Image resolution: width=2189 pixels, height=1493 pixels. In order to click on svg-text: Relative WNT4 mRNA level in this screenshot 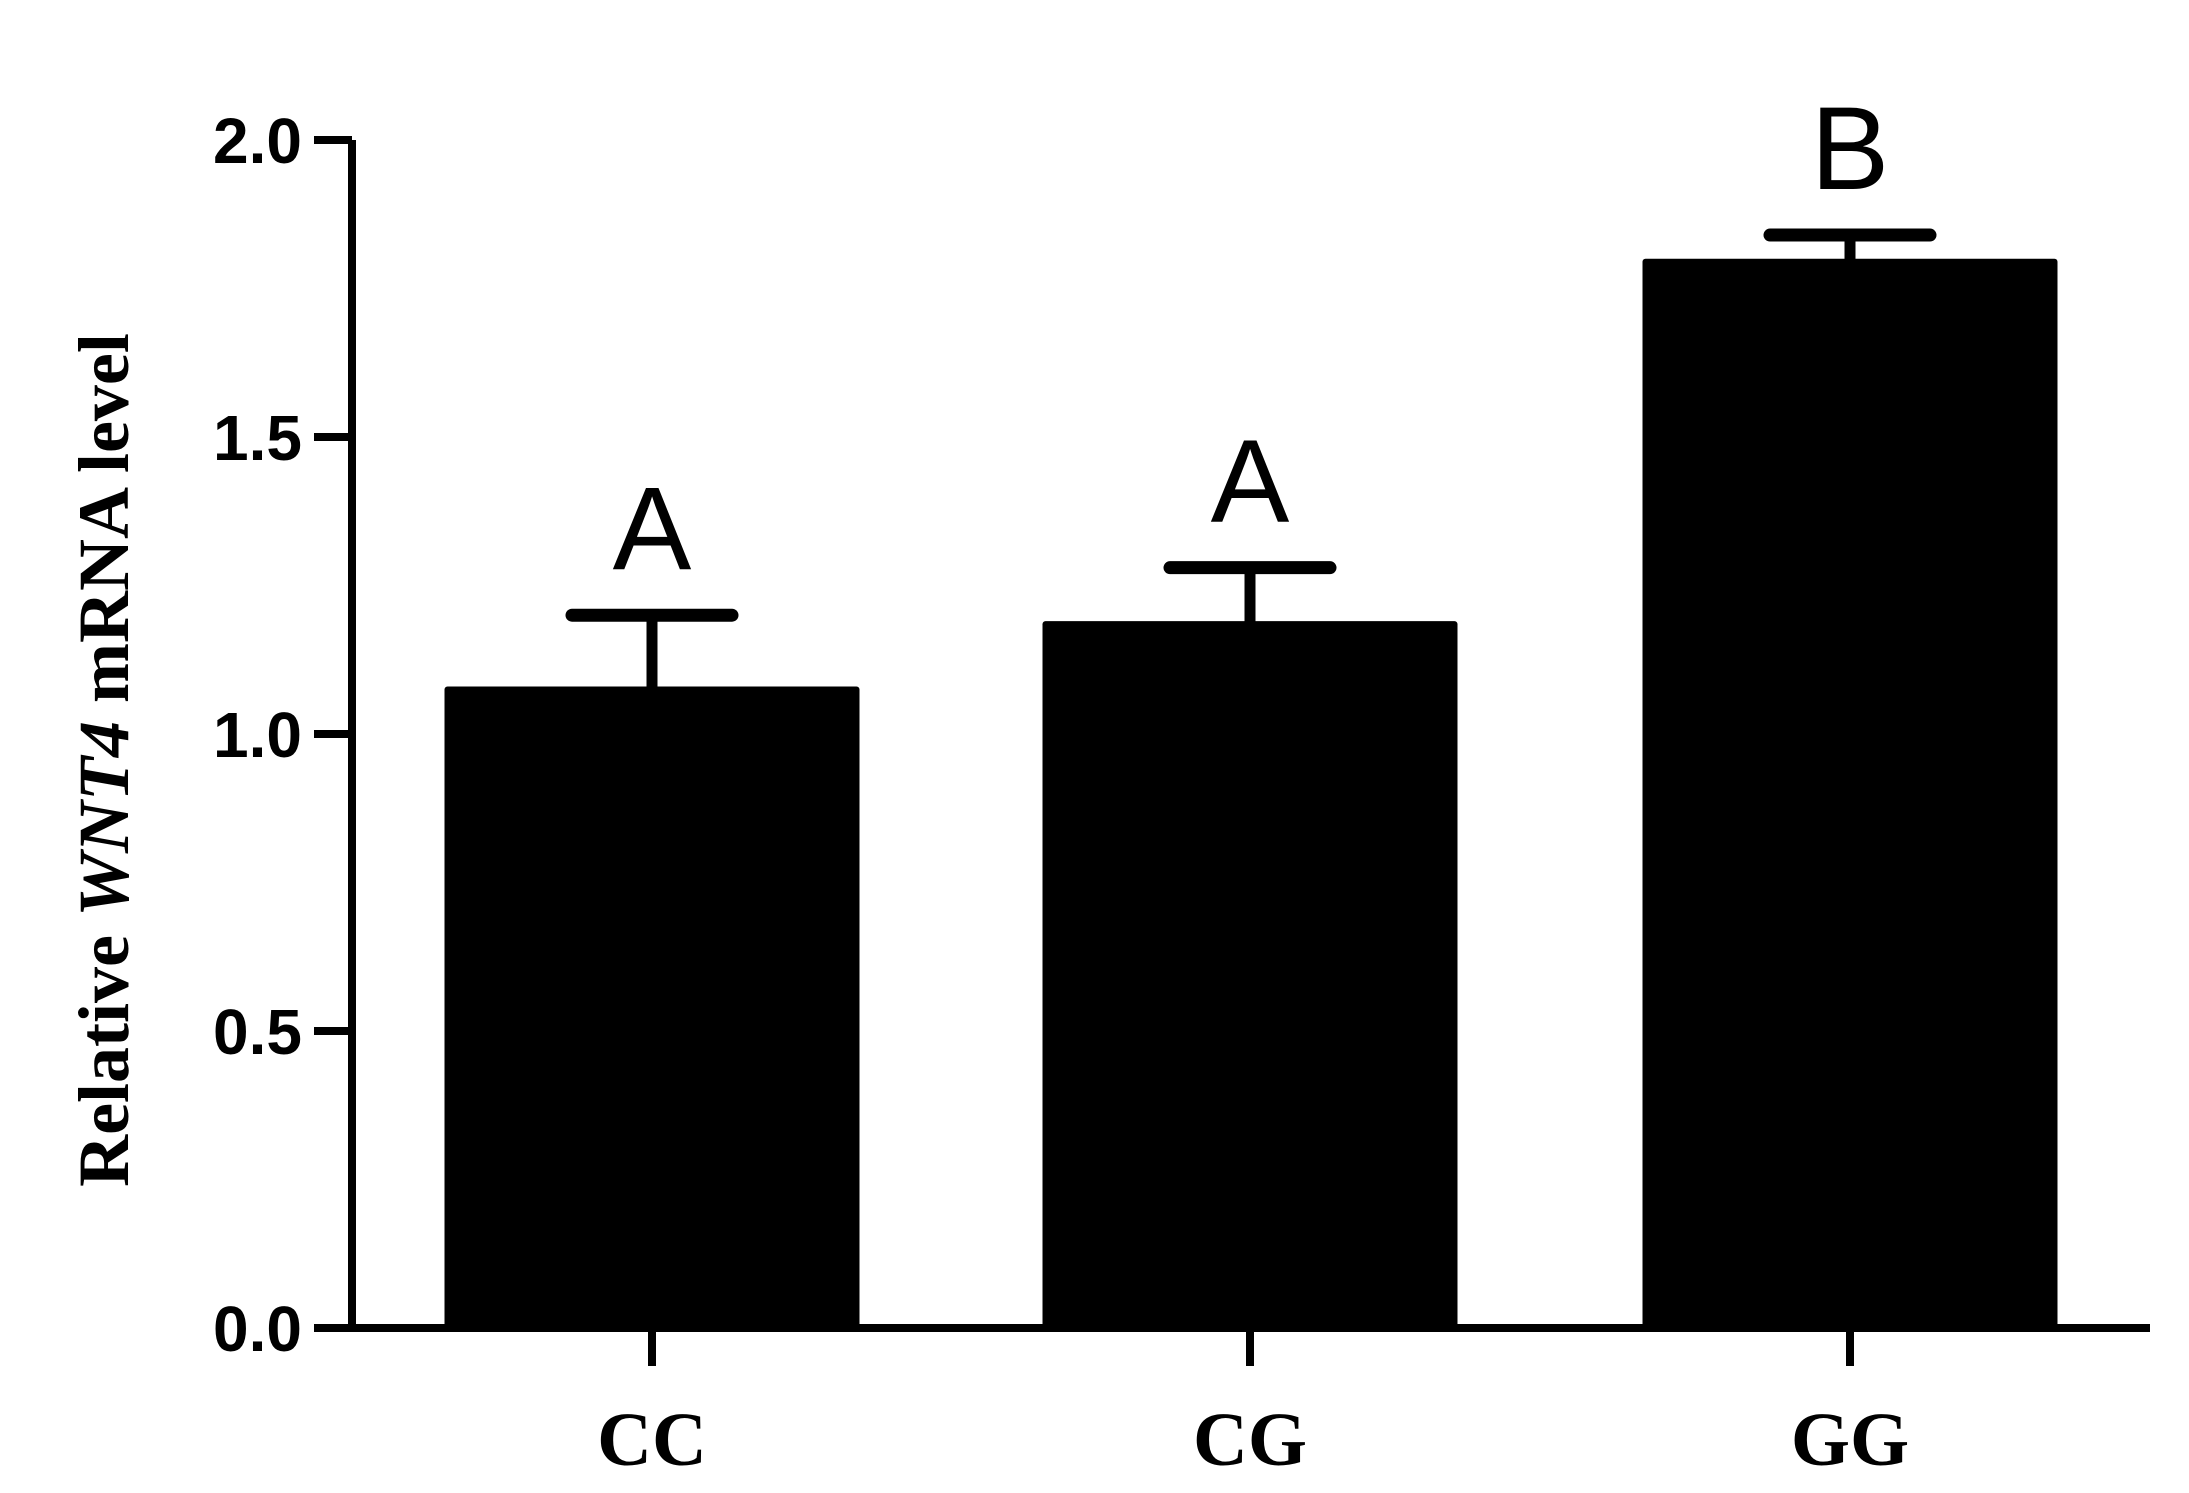, I will do `click(104, 760)`.